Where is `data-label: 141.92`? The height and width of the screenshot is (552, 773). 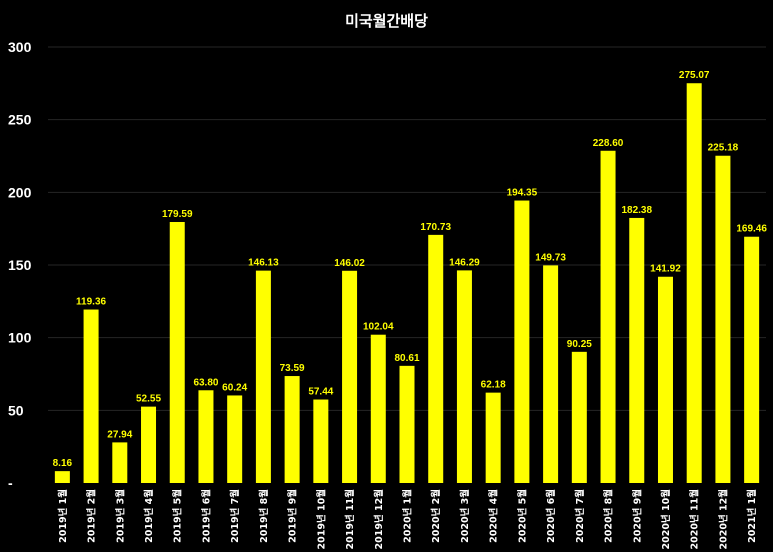
data-label: 141.92 is located at coordinates (665, 269).